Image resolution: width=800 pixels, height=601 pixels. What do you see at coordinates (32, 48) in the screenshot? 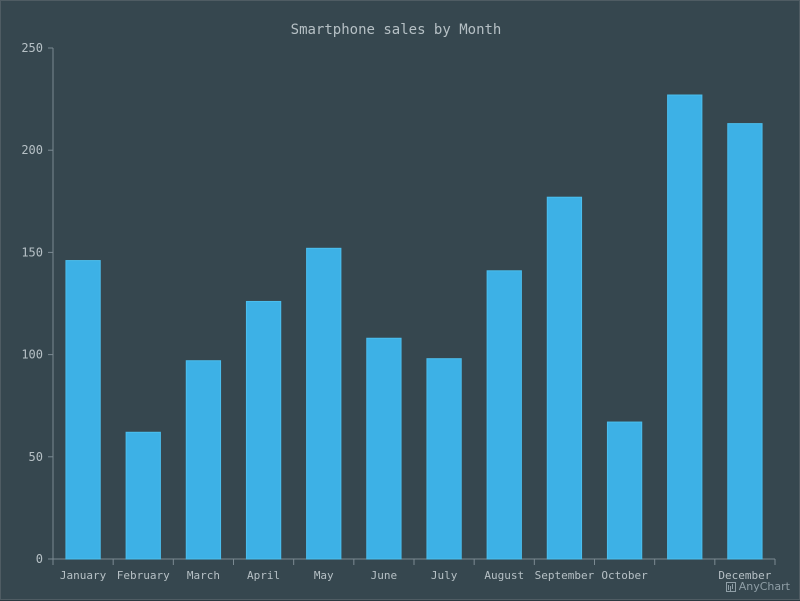
I see `y-tick-label: 250` at bounding box center [32, 48].